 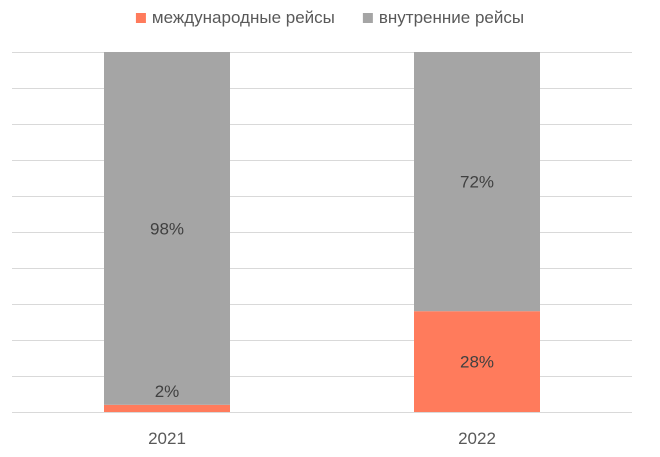 I want to click on data-label-2022-series-1: 28%, so click(x=477, y=362).